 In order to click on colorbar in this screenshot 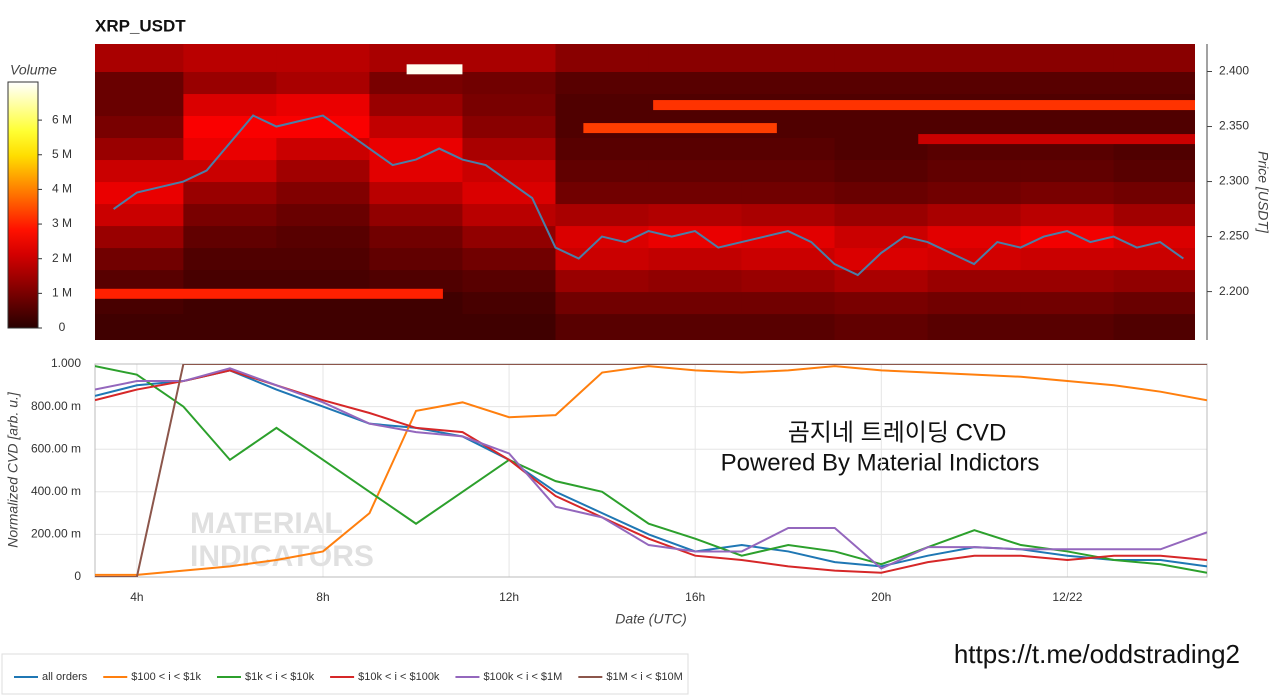, I will do `click(23, 205)`.